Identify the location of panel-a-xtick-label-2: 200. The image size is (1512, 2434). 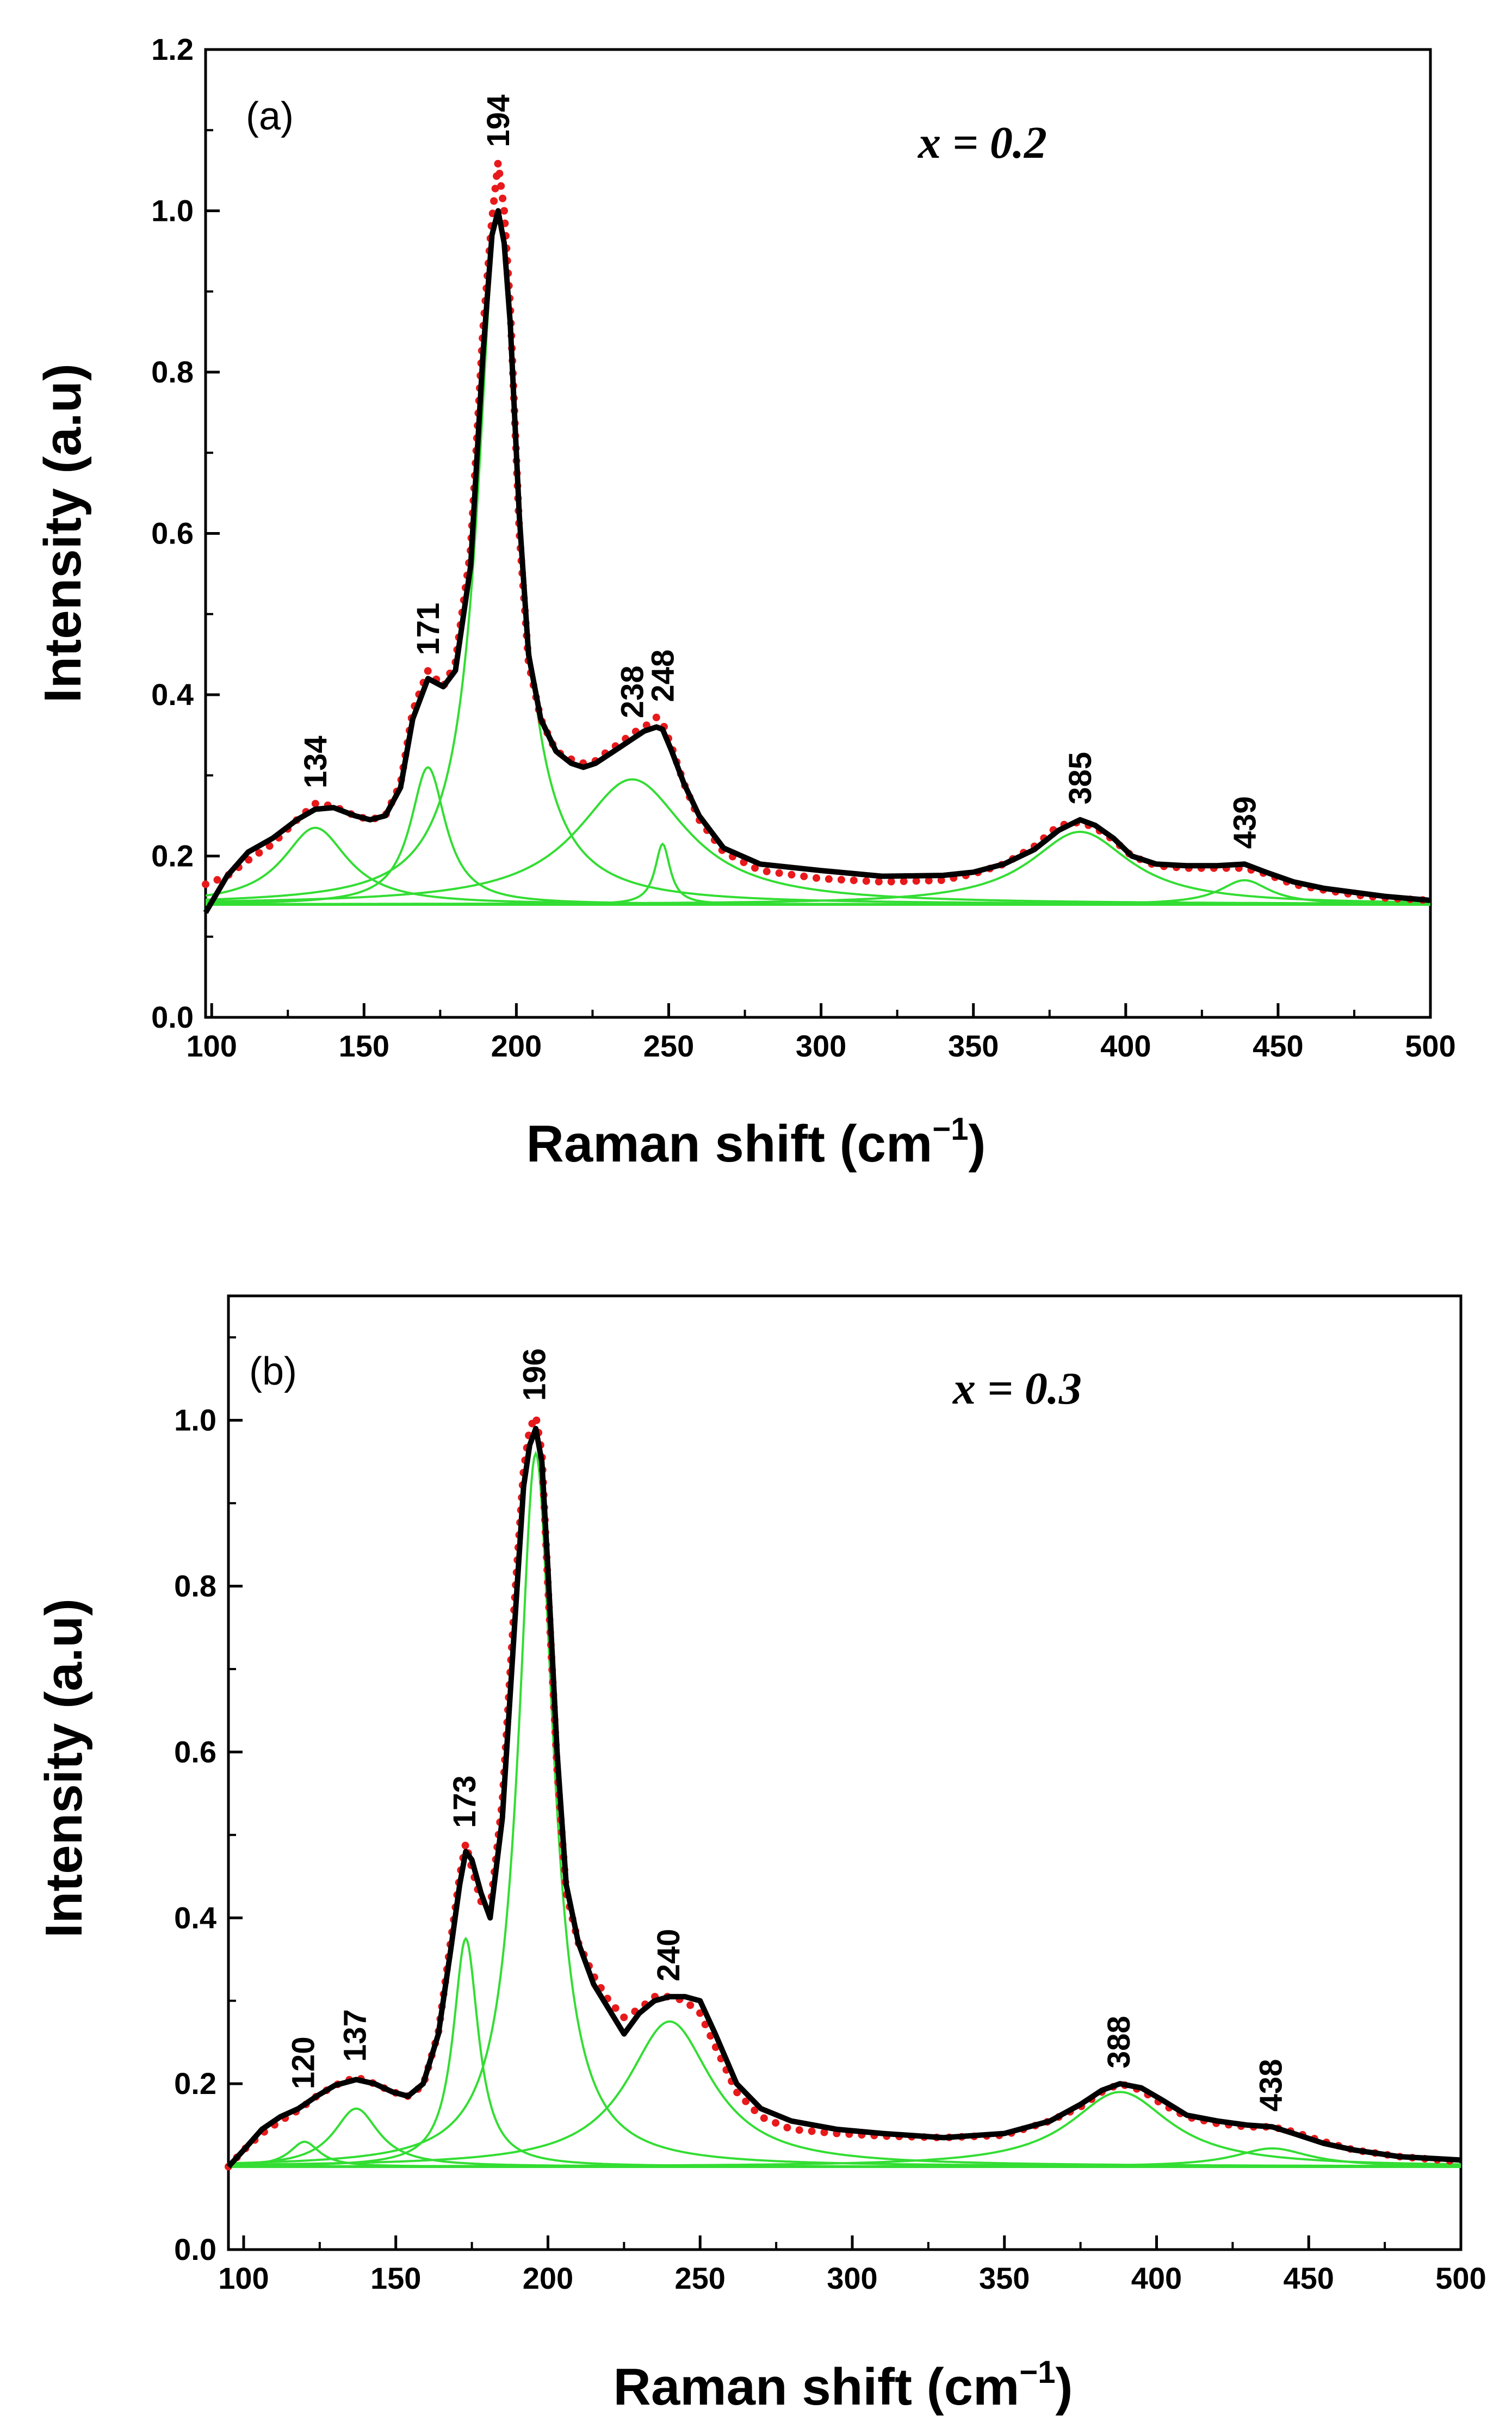
(516, 1046).